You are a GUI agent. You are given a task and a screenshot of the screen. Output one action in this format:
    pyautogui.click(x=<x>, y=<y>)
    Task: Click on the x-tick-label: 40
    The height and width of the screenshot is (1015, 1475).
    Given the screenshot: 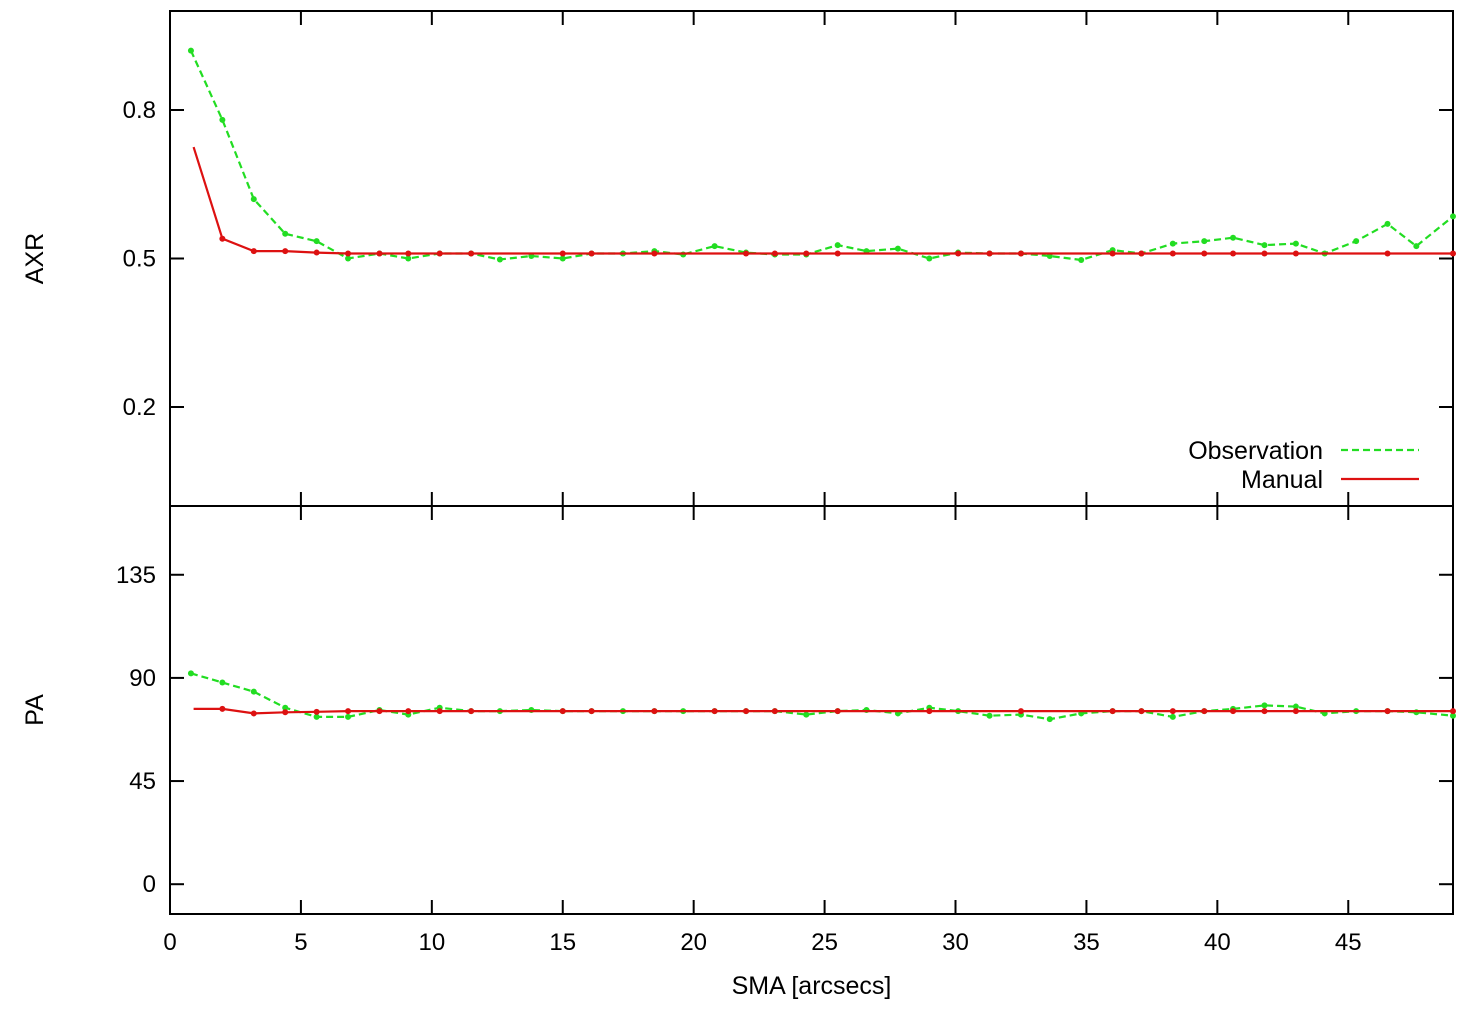 What is the action you would take?
    pyautogui.click(x=1217, y=942)
    